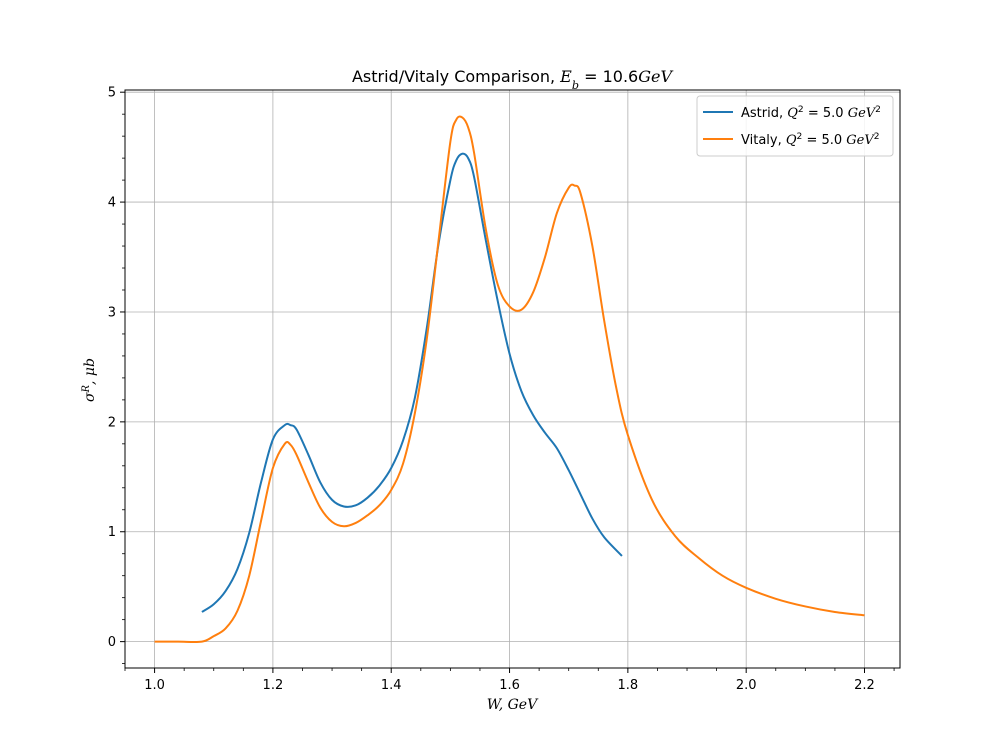 Image resolution: width=1000 pixels, height=750 pixels. Describe the element at coordinates (273, 685) in the screenshot. I see `x-tick-label: 1.2` at that location.